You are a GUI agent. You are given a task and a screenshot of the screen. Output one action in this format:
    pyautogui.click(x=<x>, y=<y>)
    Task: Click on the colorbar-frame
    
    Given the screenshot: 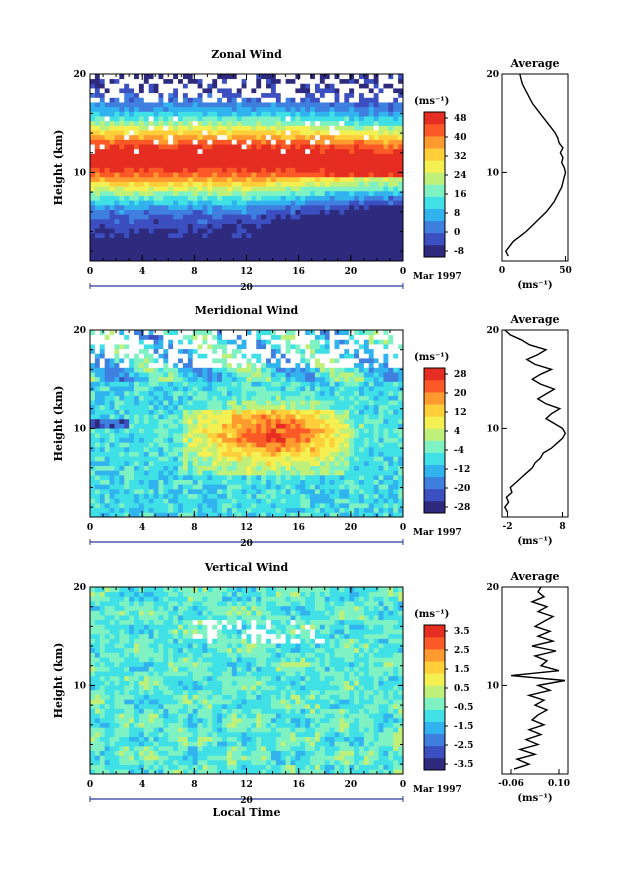 What is the action you would take?
    pyautogui.click(x=434, y=184)
    